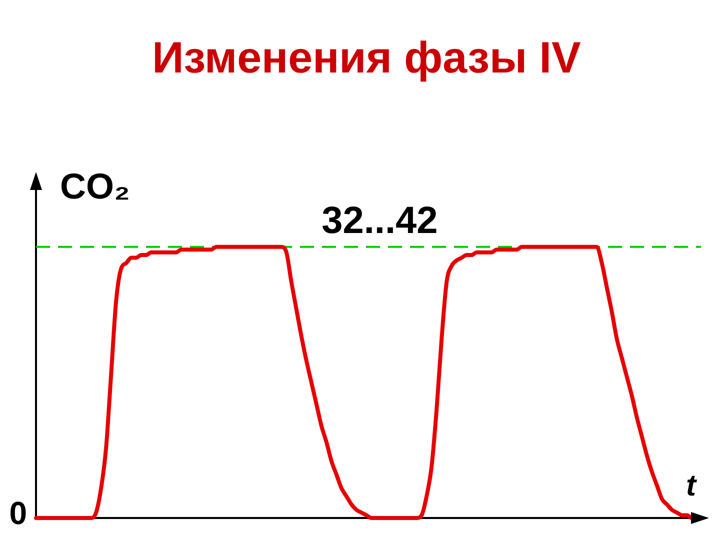  What do you see at coordinates (692, 485) in the screenshot?
I see `x-axis-title: t` at bounding box center [692, 485].